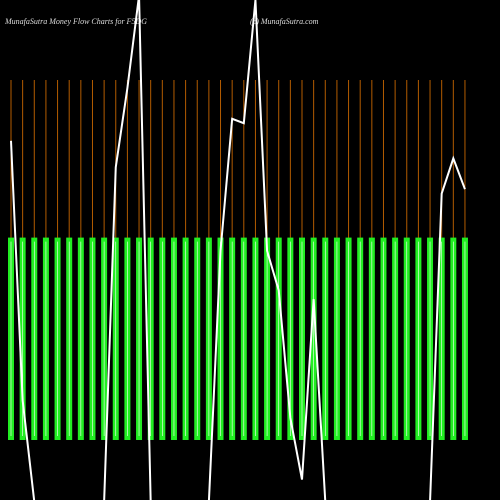  Describe the element at coordinates (284, 21) in the screenshot. I see `chart-subtitle: (c) MunafaSutra.com` at that location.